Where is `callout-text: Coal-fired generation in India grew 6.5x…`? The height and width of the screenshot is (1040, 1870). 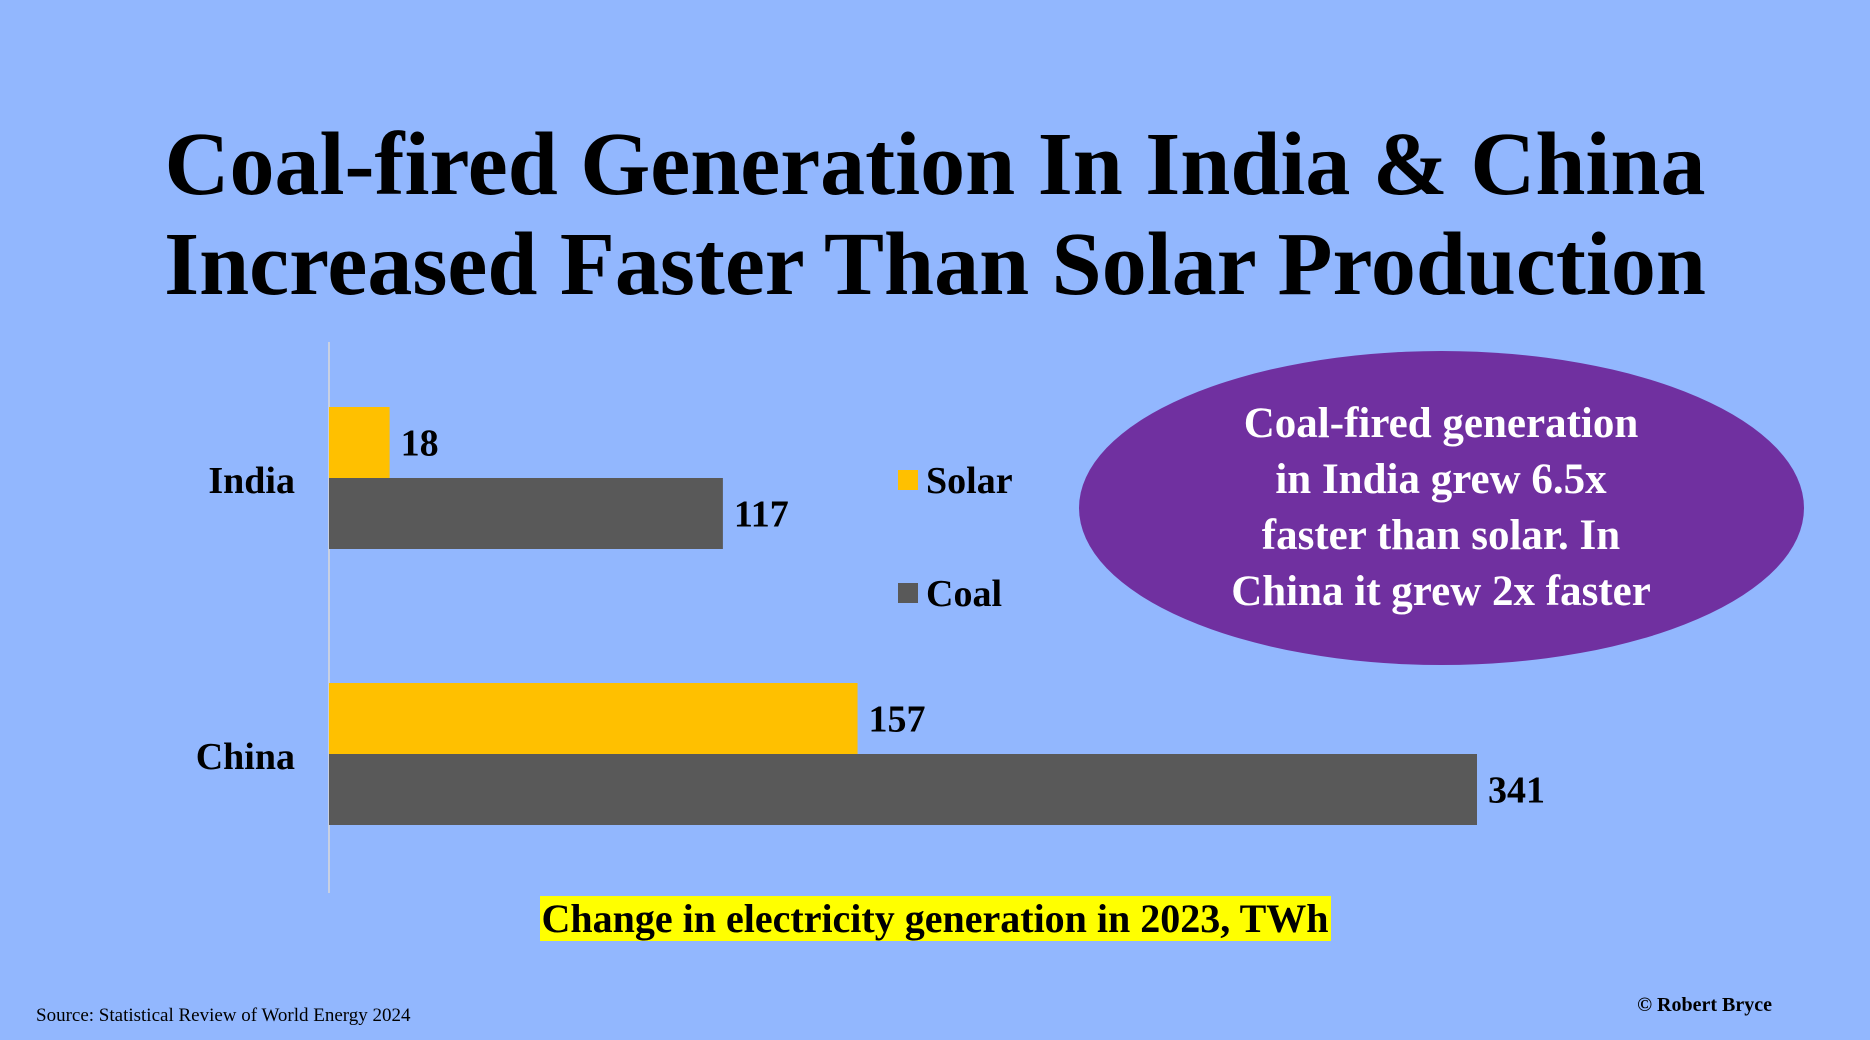 callout-text: Coal-fired generation in India grew 6.5x… is located at coordinates (1441, 508).